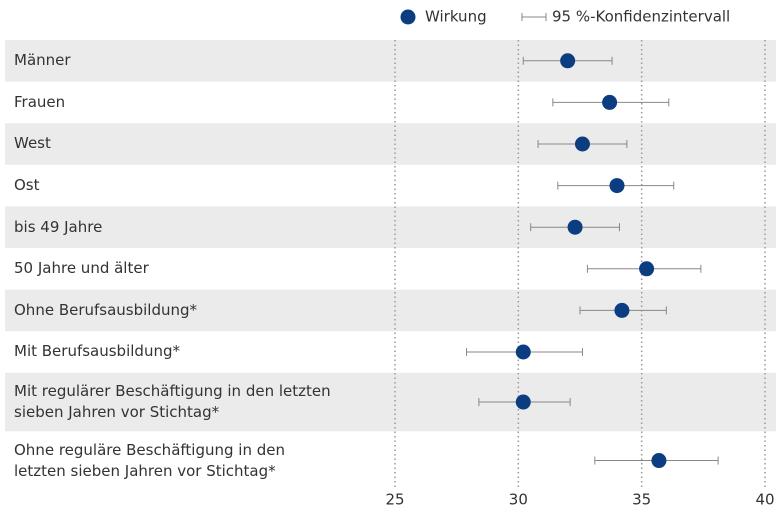 This screenshot has width=776, height=510. Describe the element at coordinates (408, 17) in the screenshot. I see `legend-point` at that location.